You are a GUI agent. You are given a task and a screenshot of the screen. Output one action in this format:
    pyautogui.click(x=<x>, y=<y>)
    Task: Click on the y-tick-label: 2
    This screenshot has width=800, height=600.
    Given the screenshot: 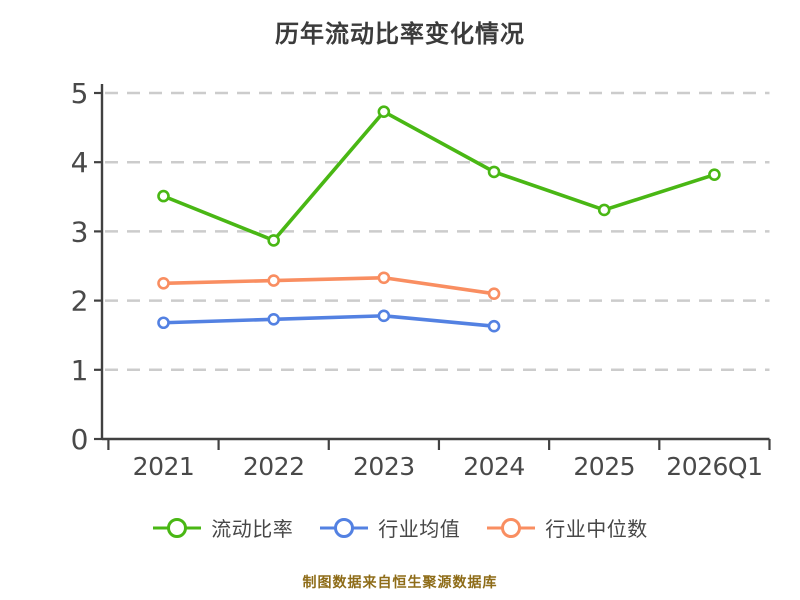 What is the action you would take?
    pyautogui.click(x=79, y=301)
    